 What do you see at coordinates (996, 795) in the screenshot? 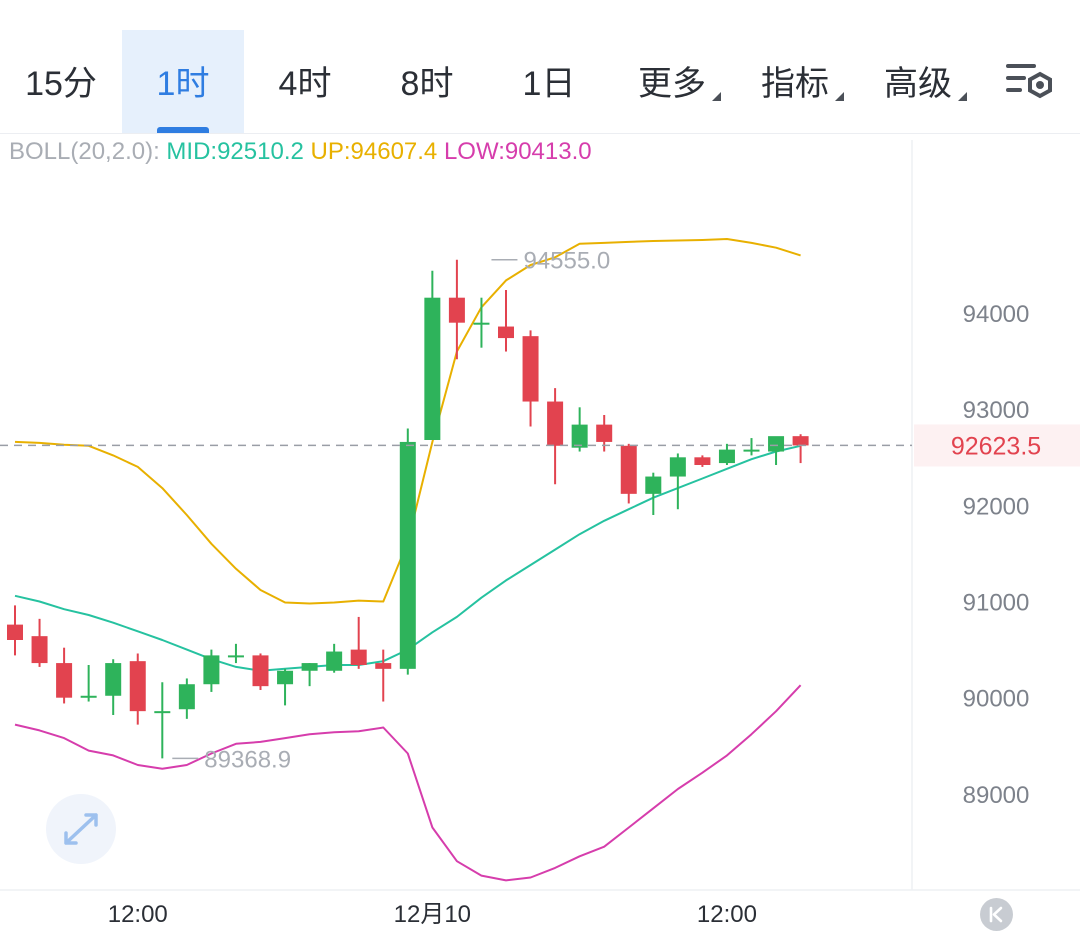
I see `y-tick-label: 89000` at bounding box center [996, 795].